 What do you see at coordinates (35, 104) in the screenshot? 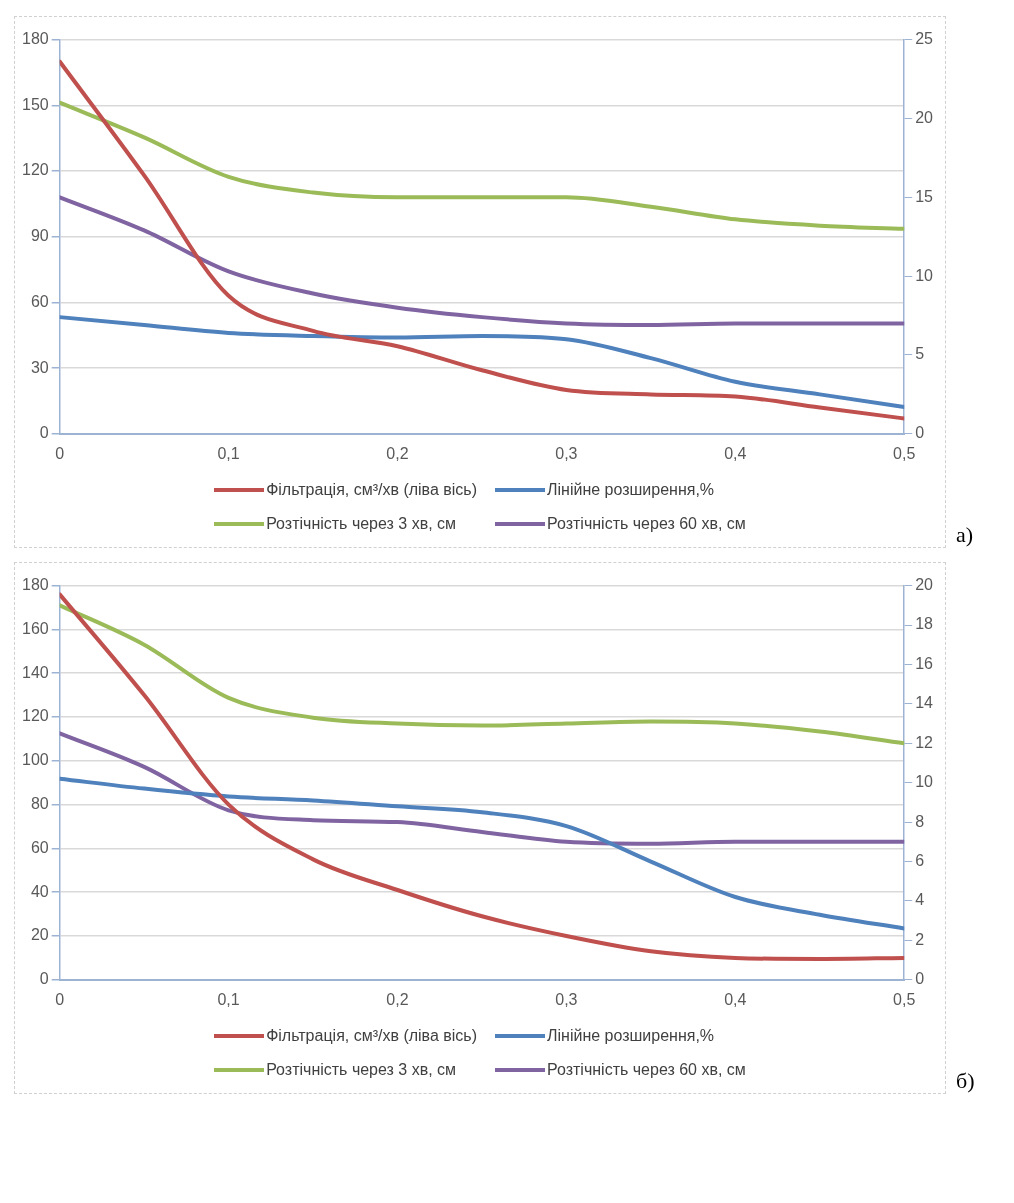
I see `y-tick-label: 150` at bounding box center [35, 104].